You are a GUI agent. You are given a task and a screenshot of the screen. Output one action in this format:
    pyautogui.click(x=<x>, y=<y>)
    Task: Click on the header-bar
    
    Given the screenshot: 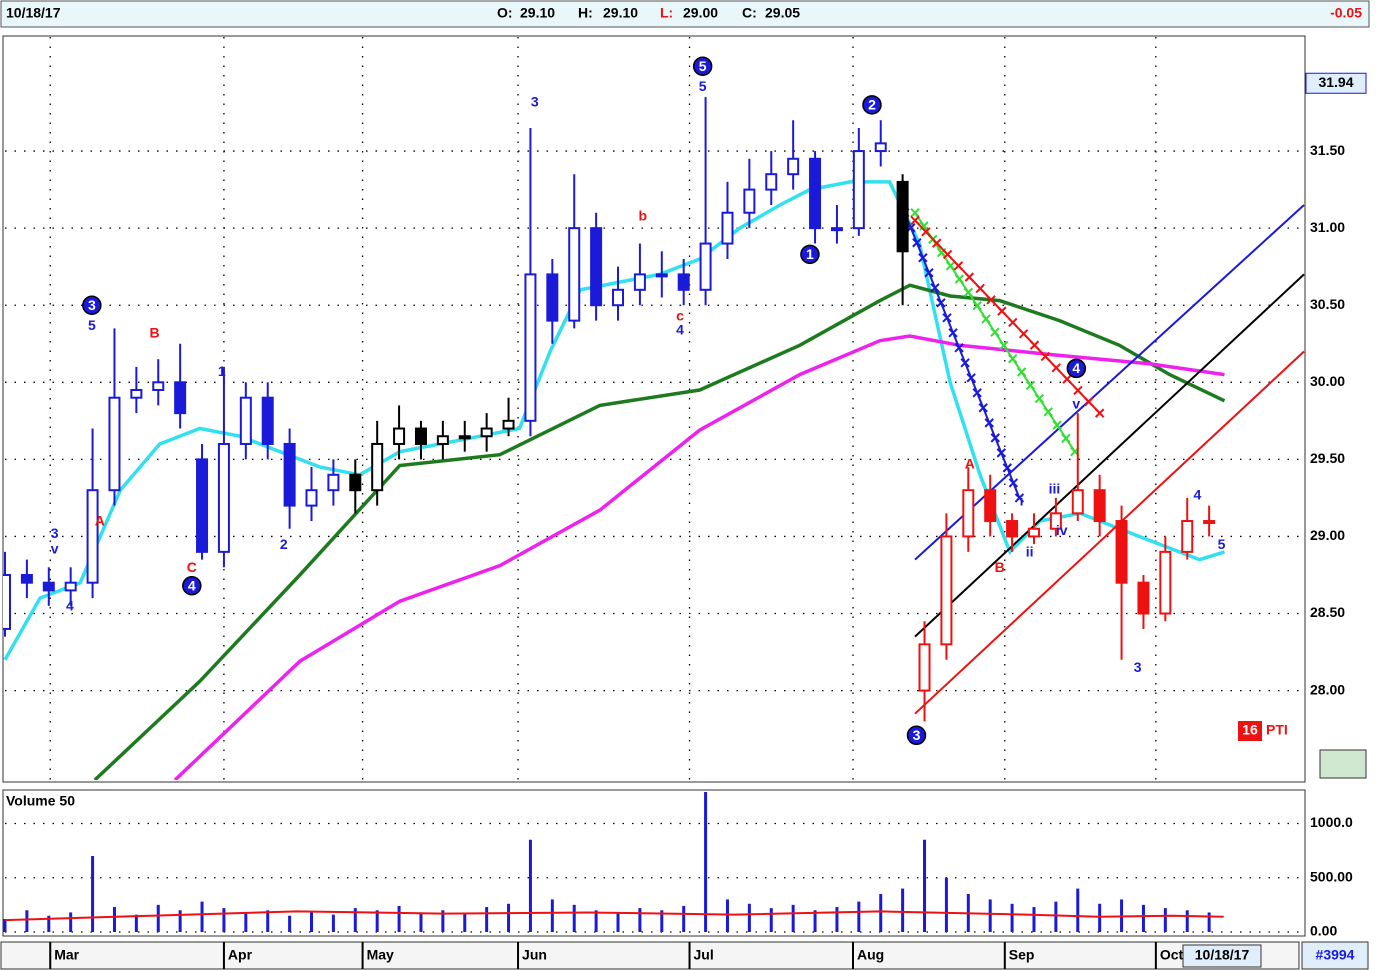 What is the action you would take?
    pyautogui.click(x=685, y=14)
    